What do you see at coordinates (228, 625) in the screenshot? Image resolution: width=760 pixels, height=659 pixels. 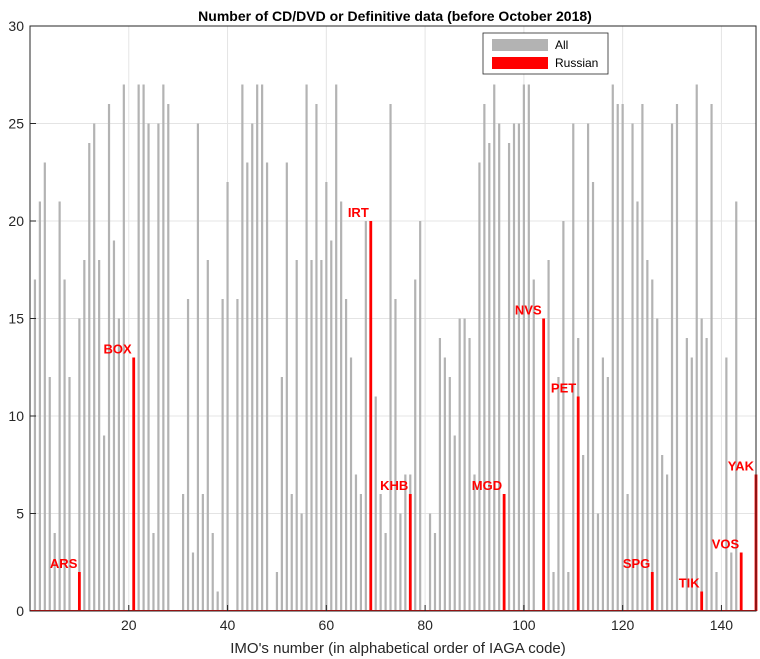 I see `x-tick-label: 40` at bounding box center [228, 625].